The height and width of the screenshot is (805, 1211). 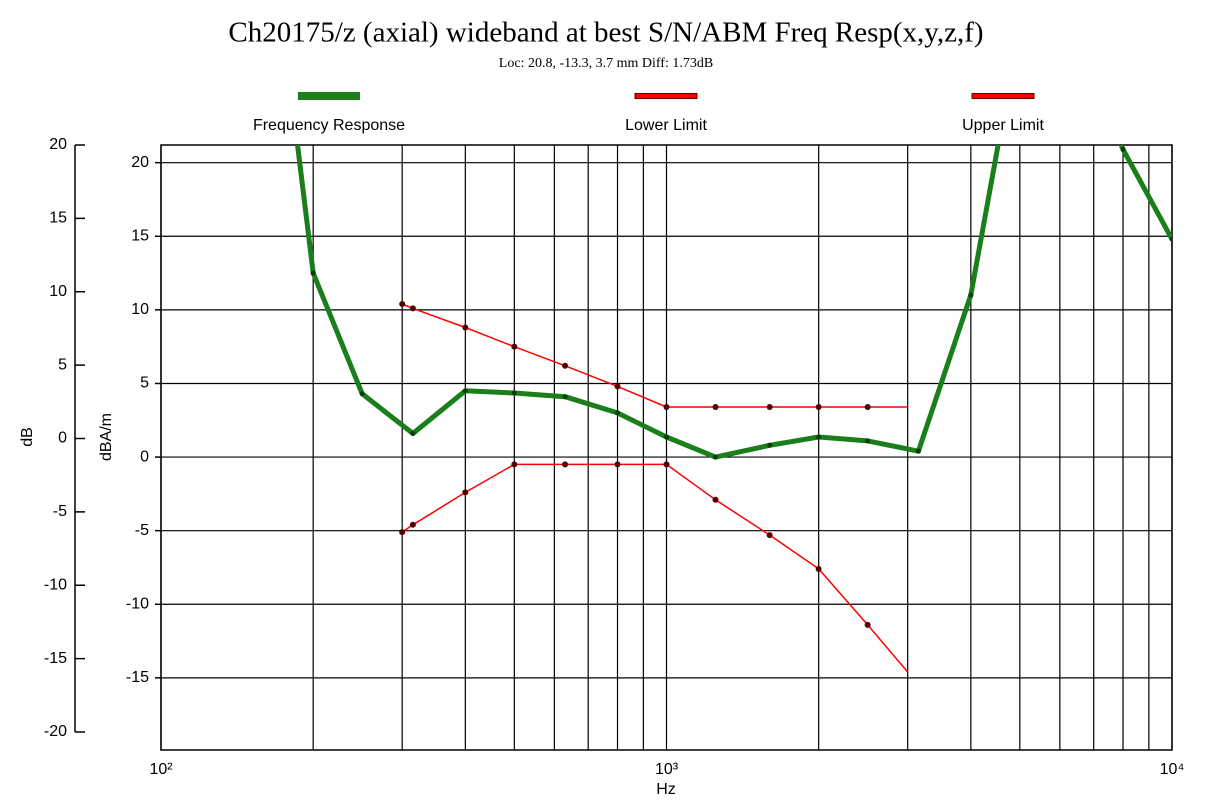 What do you see at coordinates (140, 162) in the screenshot?
I see `y2-tick-label: 20` at bounding box center [140, 162].